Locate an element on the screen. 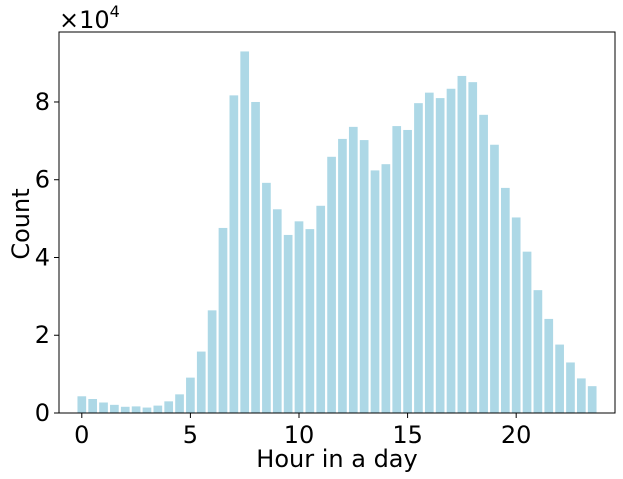 This screenshot has width=623, height=479. y-scale-exponent: 4 is located at coordinates (115, 11).